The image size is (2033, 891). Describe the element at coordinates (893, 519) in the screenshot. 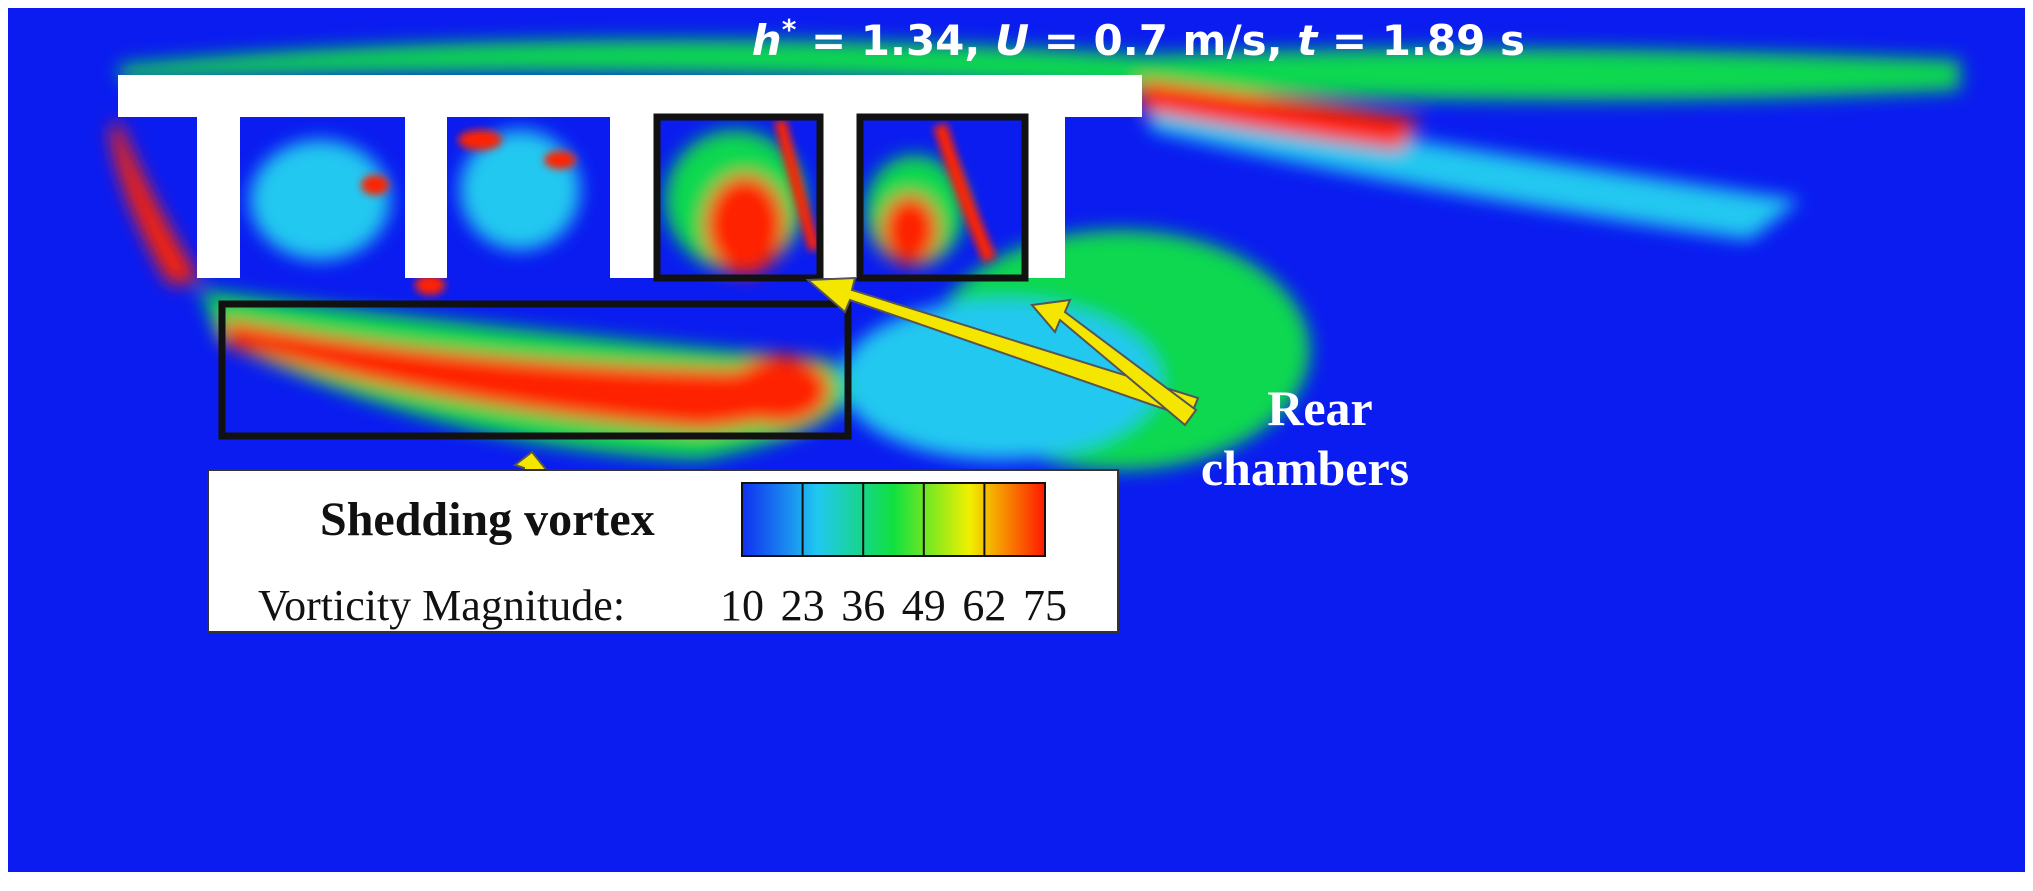

I see `colorbar` at that location.